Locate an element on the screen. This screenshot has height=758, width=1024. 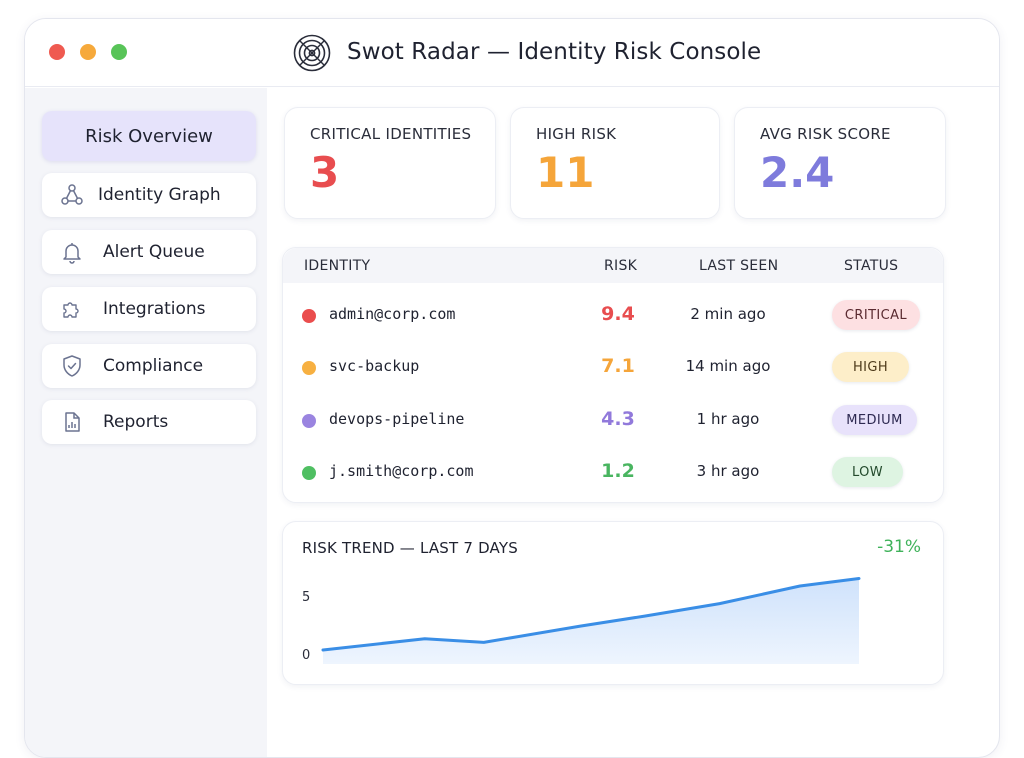
column-header-last-seen: LAST SEEN is located at coordinates (739, 266).